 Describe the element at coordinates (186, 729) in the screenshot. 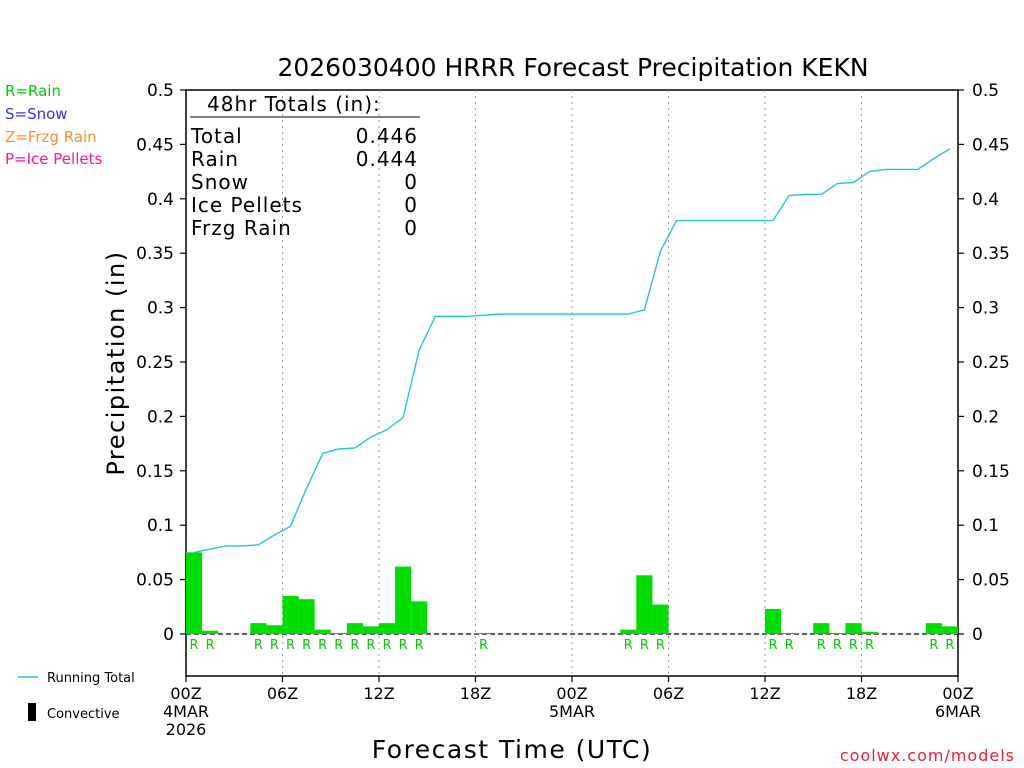

I see `x-tick-label: 2026` at that location.